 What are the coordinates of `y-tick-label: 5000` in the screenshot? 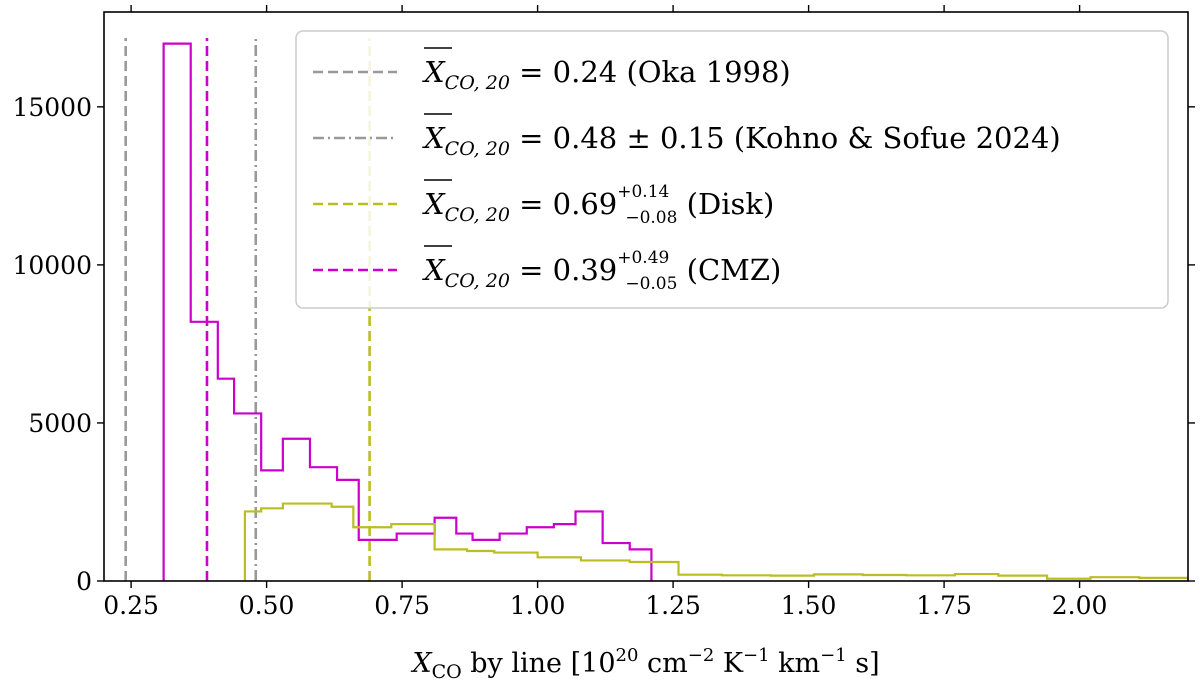 It's located at (60, 423).